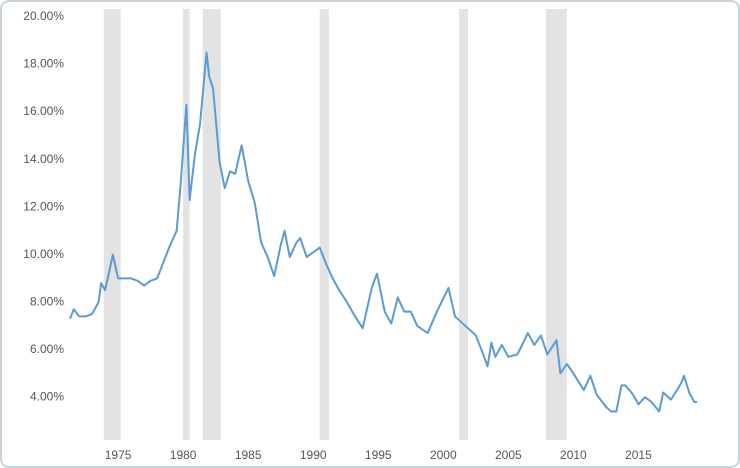 This screenshot has height=468, width=740. I want to click on x-tick-label: 1985, so click(248, 455).